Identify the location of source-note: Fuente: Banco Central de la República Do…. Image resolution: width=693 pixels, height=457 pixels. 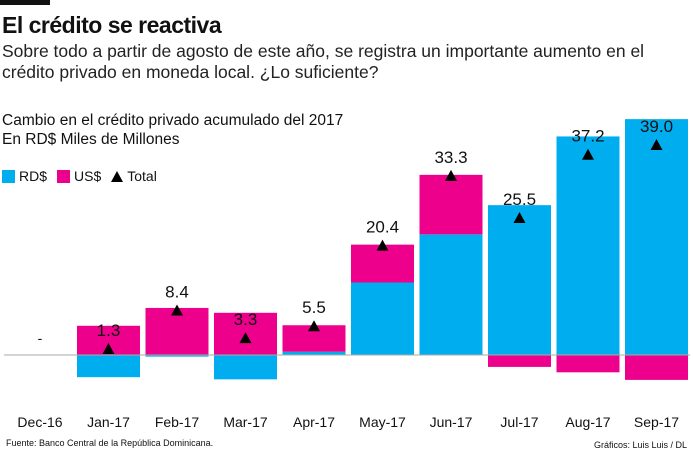
(110, 443).